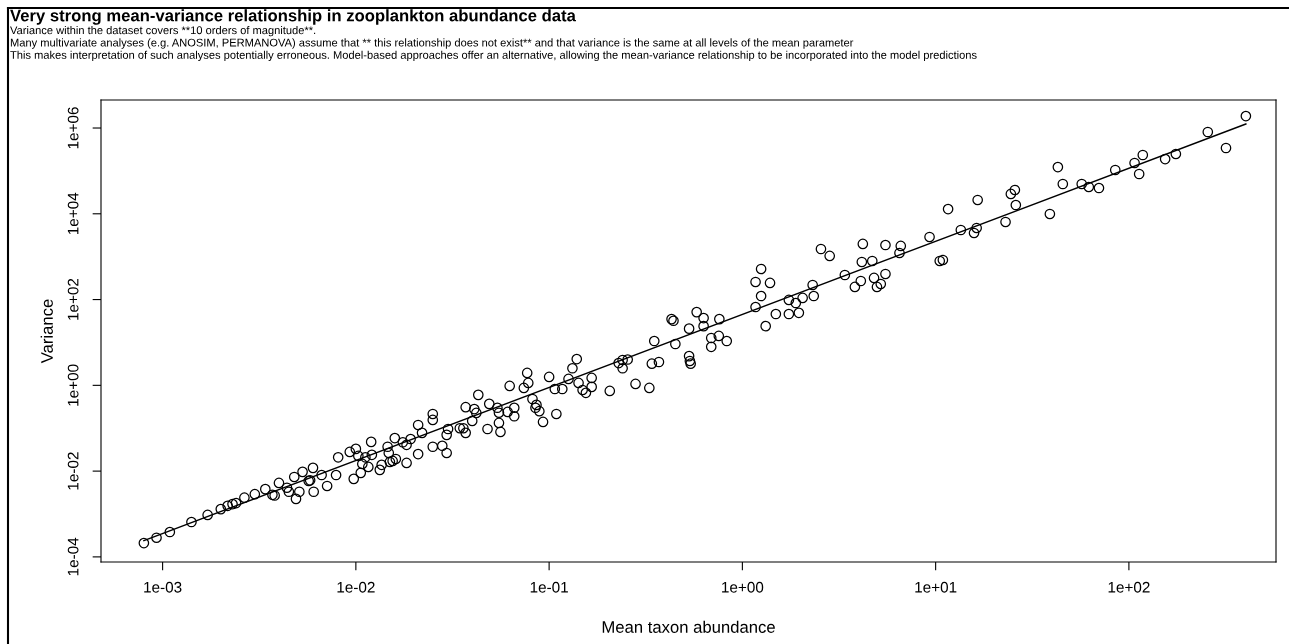 This screenshot has width=1289, height=644. What do you see at coordinates (743, 587) in the screenshot?
I see `x-tick-label: 1e+00` at bounding box center [743, 587].